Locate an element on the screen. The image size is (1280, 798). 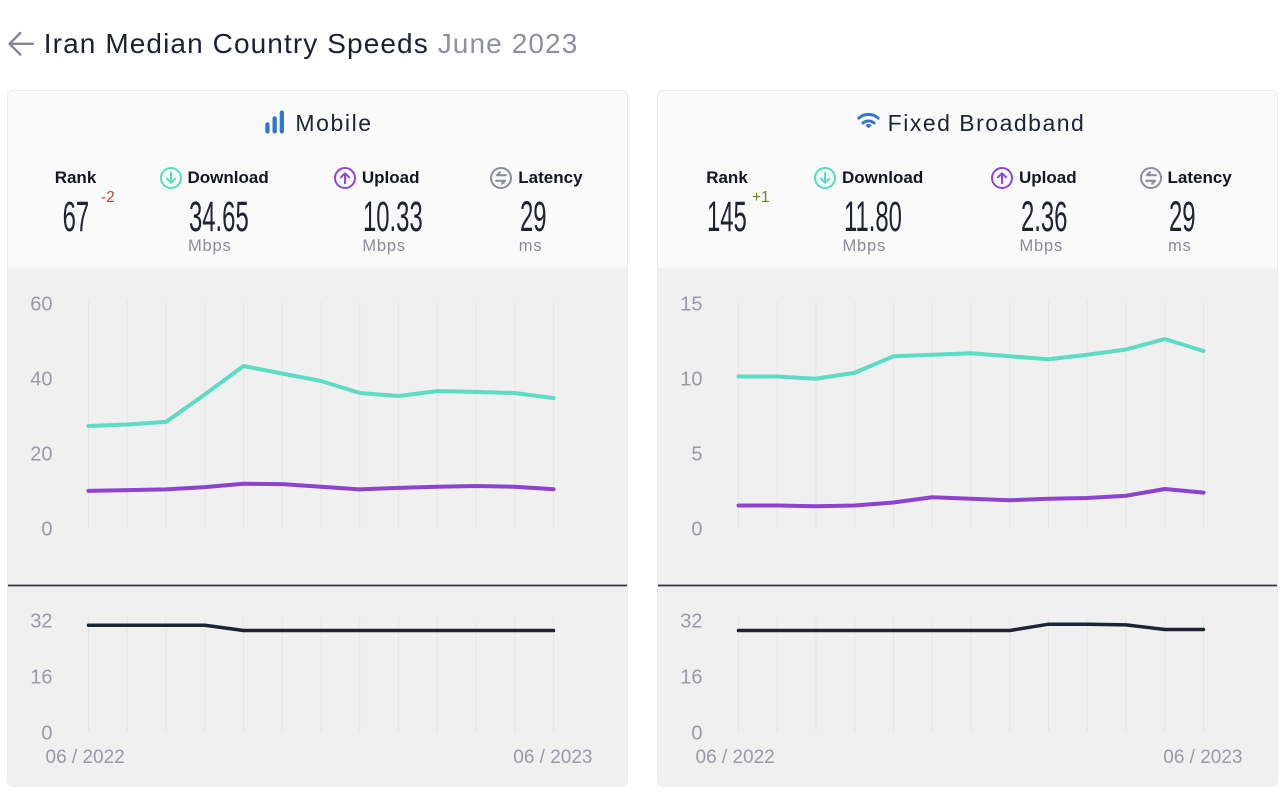
svg-text: 60 is located at coordinates (41, 304).